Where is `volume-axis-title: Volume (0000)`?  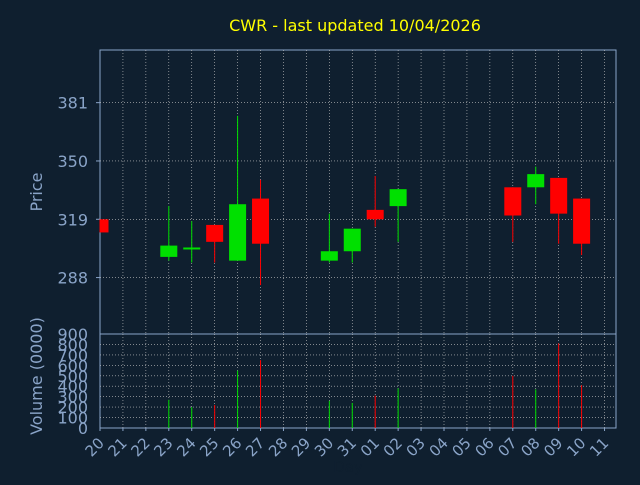
volume-axis-title: Volume (0000) is located at coordinates (36, 376).